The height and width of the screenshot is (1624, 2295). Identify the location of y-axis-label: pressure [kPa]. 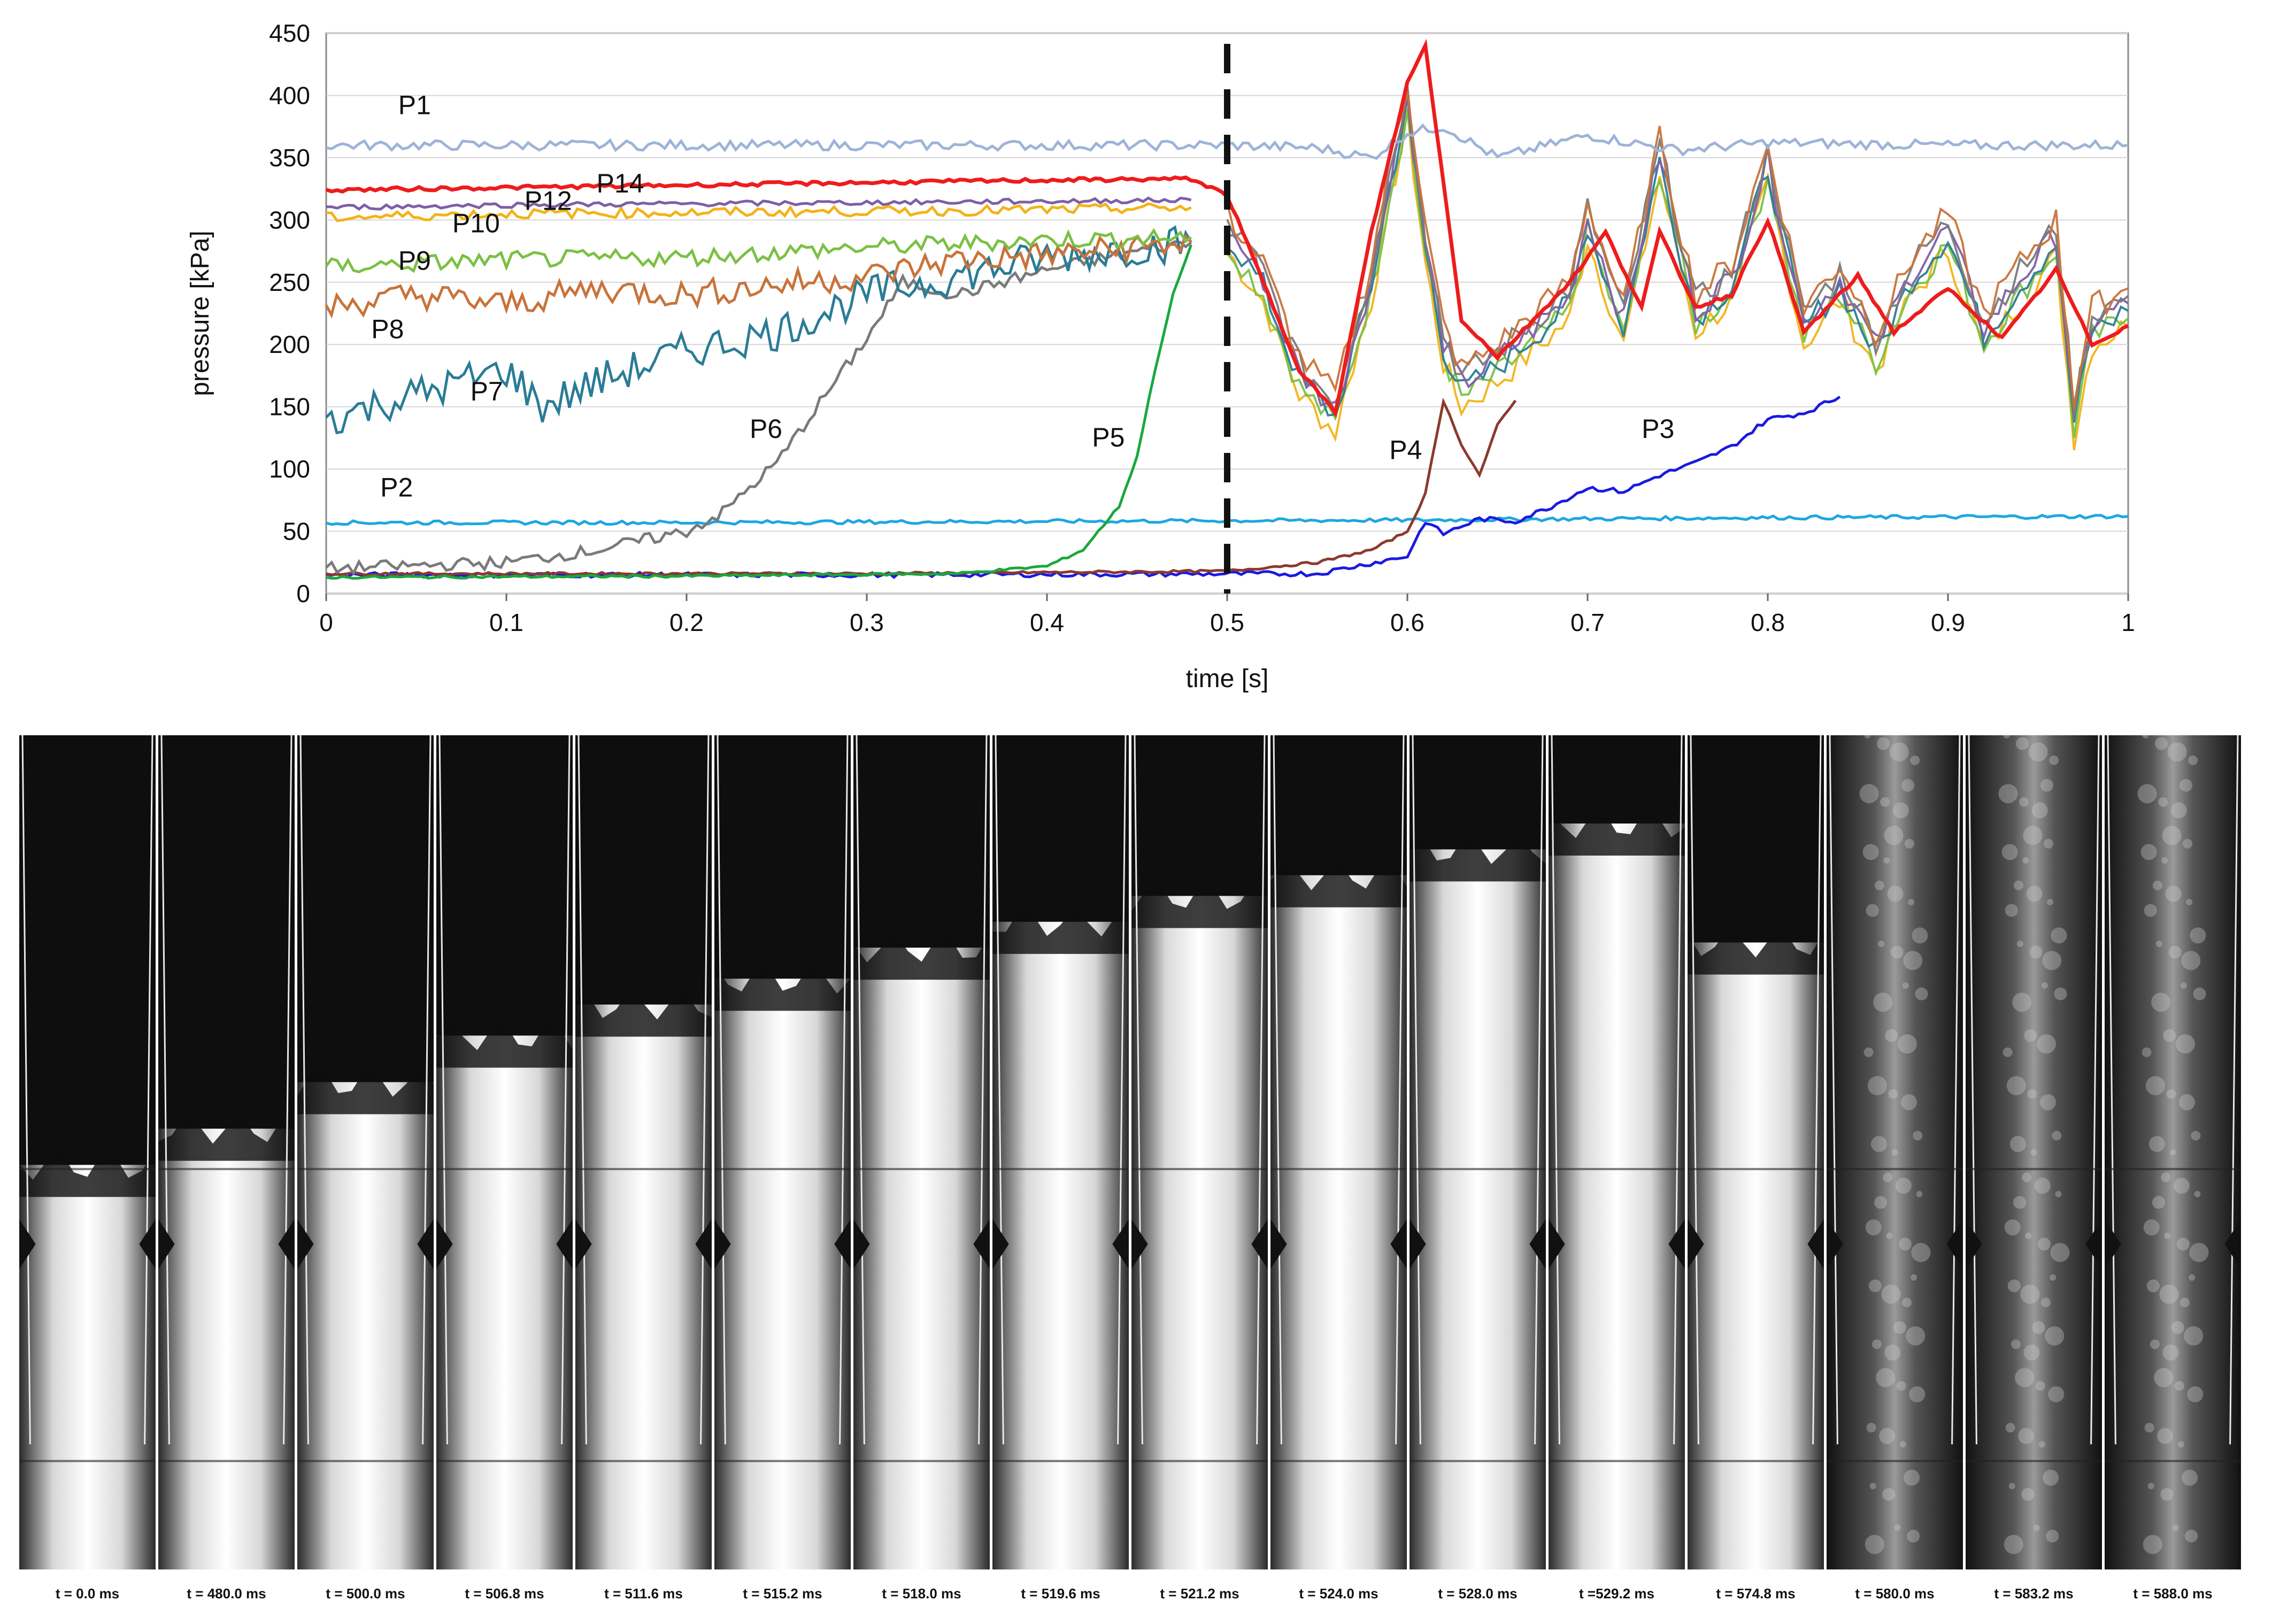
(200, 313).